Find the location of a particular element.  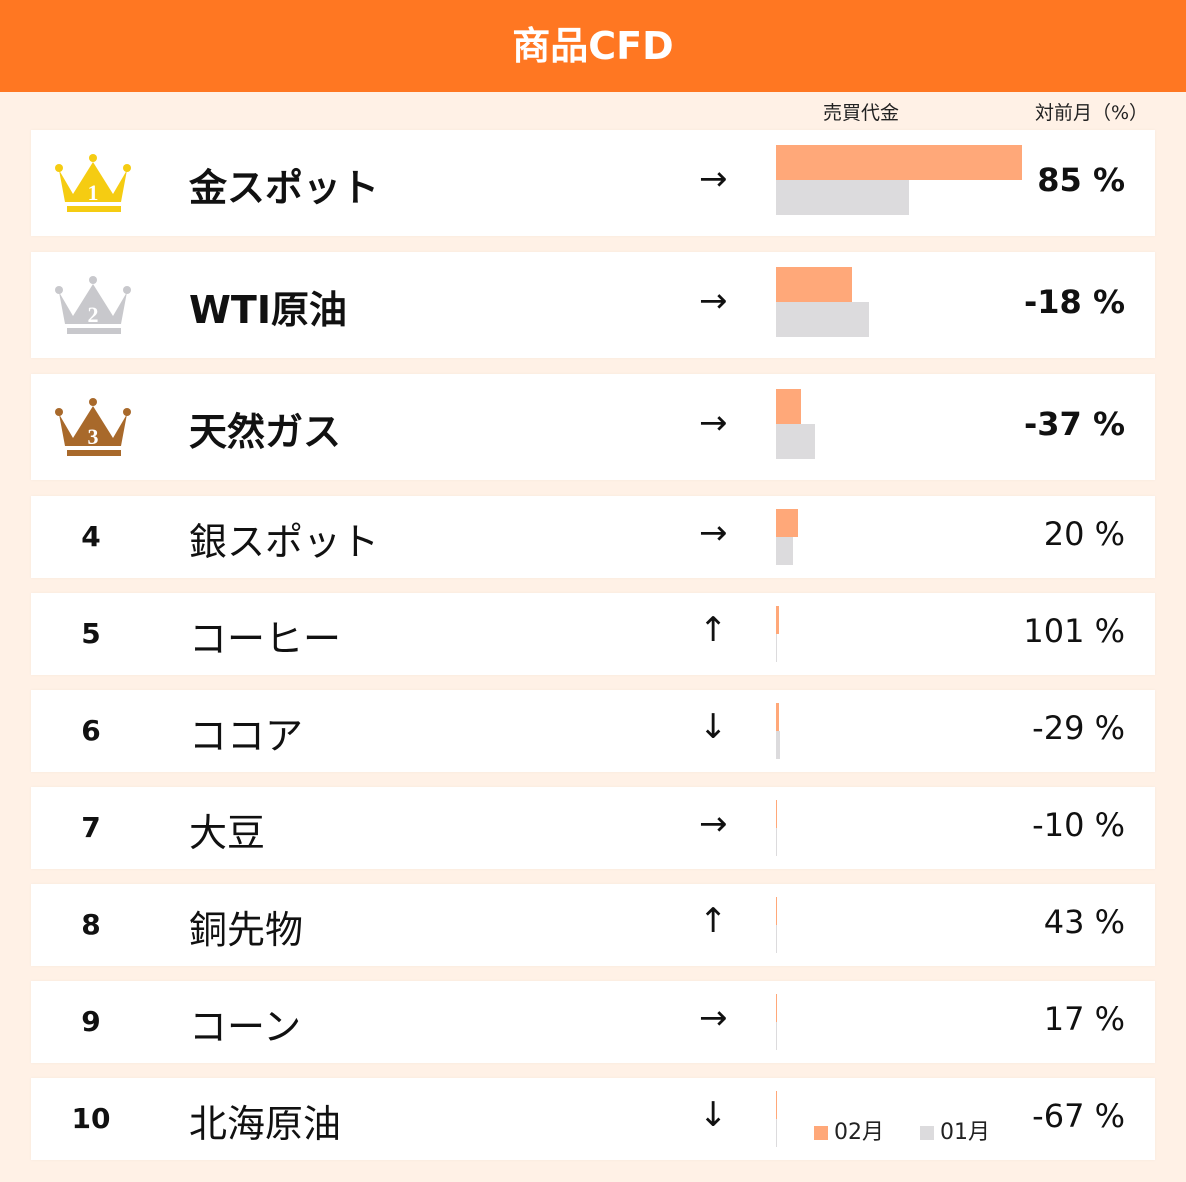

legend-item-jan: 01月 is located at coordinates (955, 1130).